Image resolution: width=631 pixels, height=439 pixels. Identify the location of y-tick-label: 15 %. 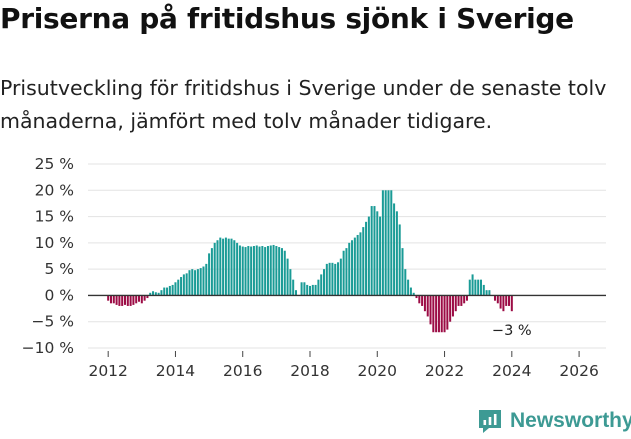
(54, 217).